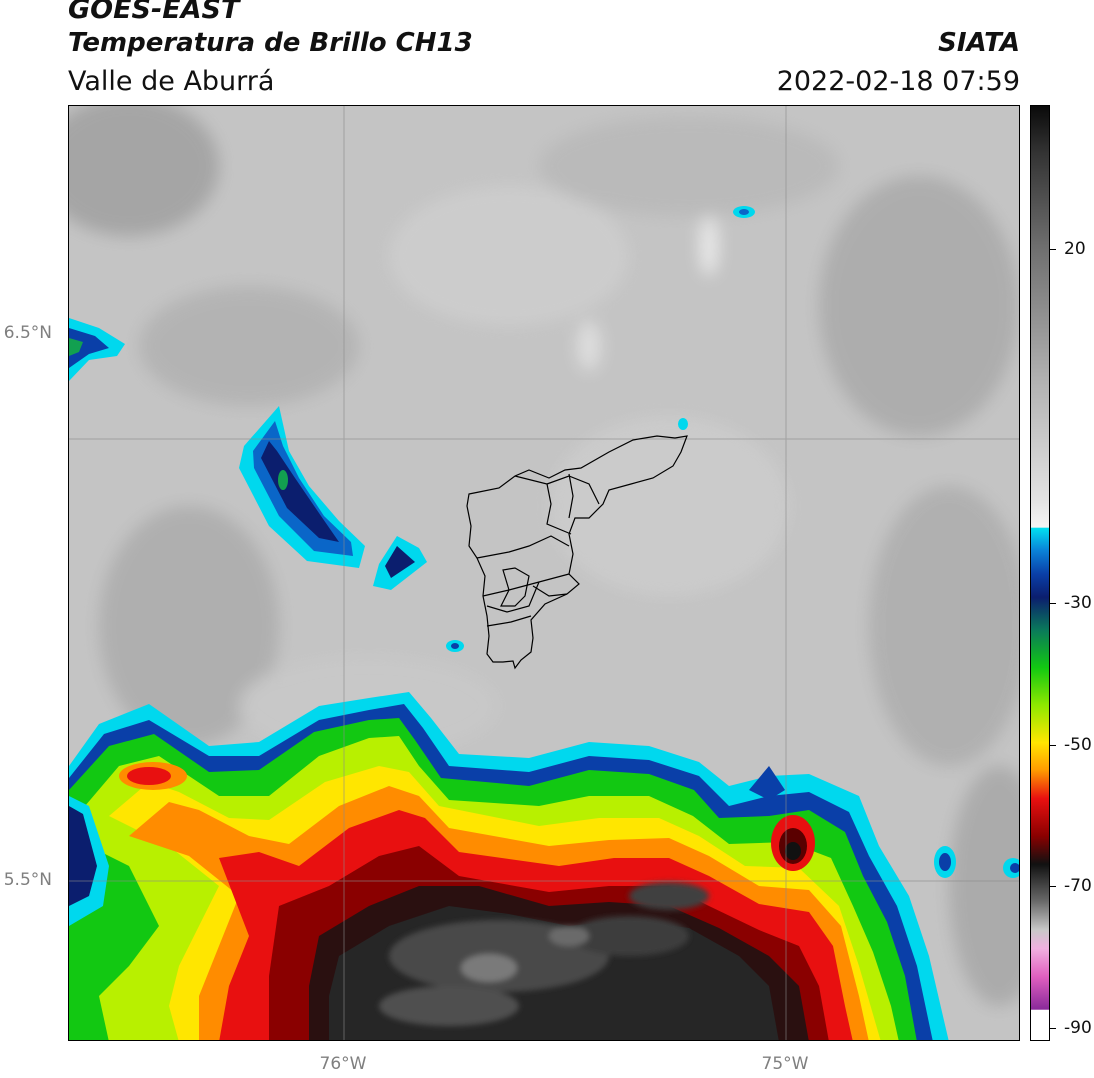 Image resolution: width=1094 pixels, height=1078 pixels. What do you see at coordinates (171, 81) in the screenshot?
I see `region-label: Valle de Aburrá` at bounding box center [171, 81].